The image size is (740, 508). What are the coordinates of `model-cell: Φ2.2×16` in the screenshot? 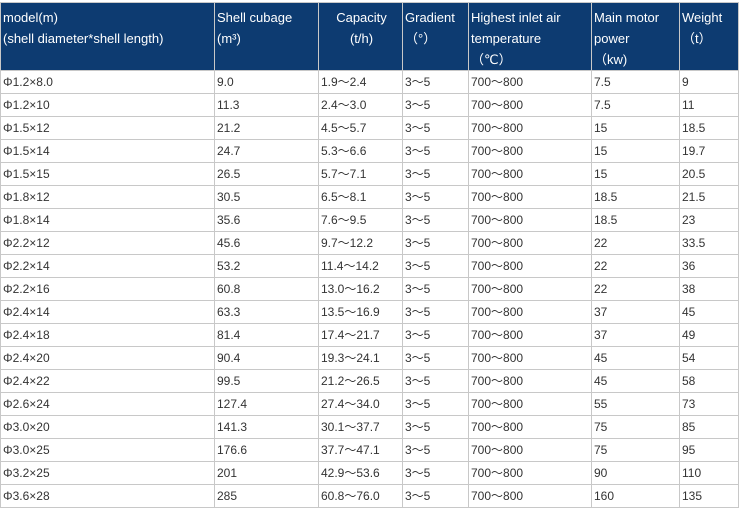 It's located at (107, 289).